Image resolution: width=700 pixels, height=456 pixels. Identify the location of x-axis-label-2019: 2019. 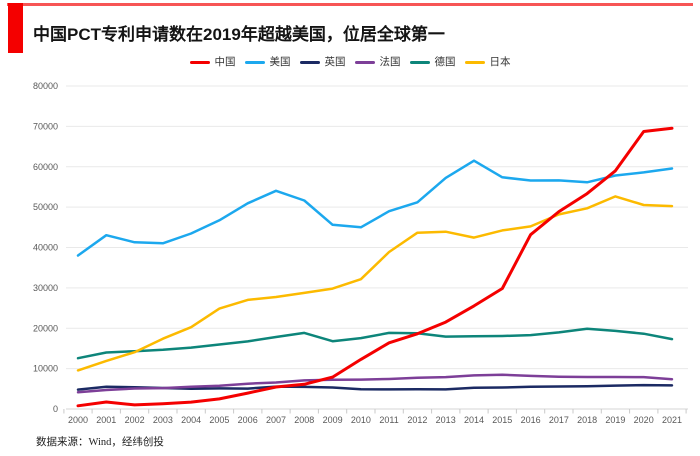
(615, 420).